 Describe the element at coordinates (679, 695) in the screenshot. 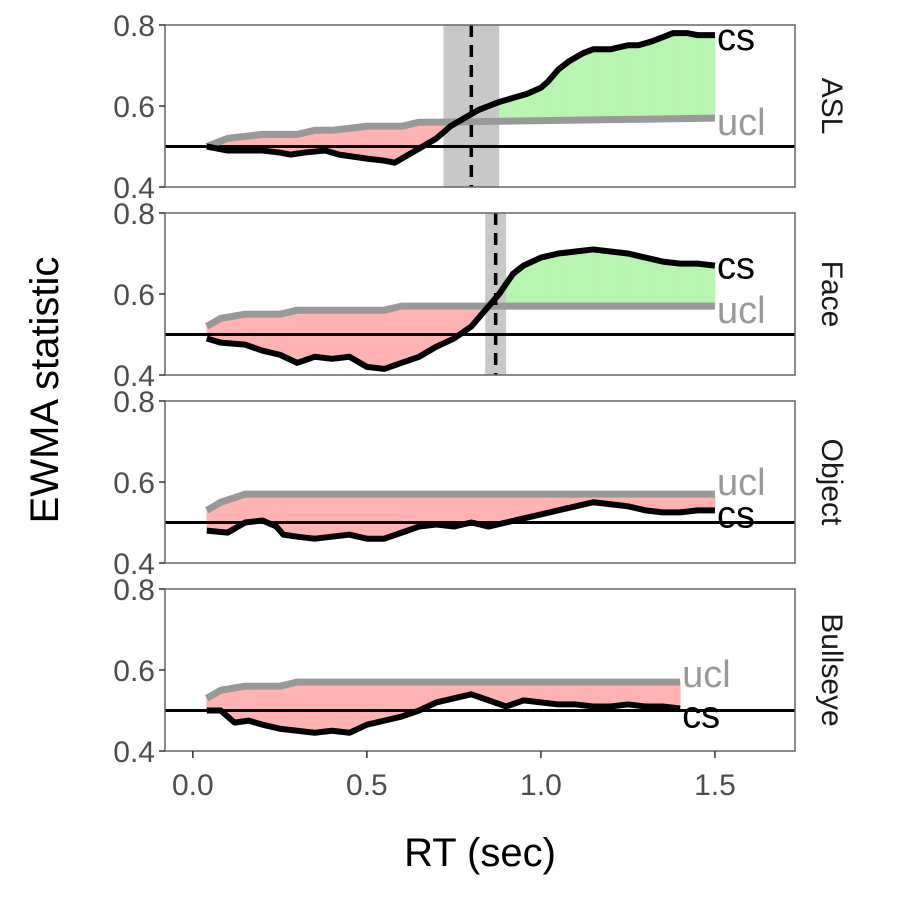

I see `below-ucl-fill` at that location.